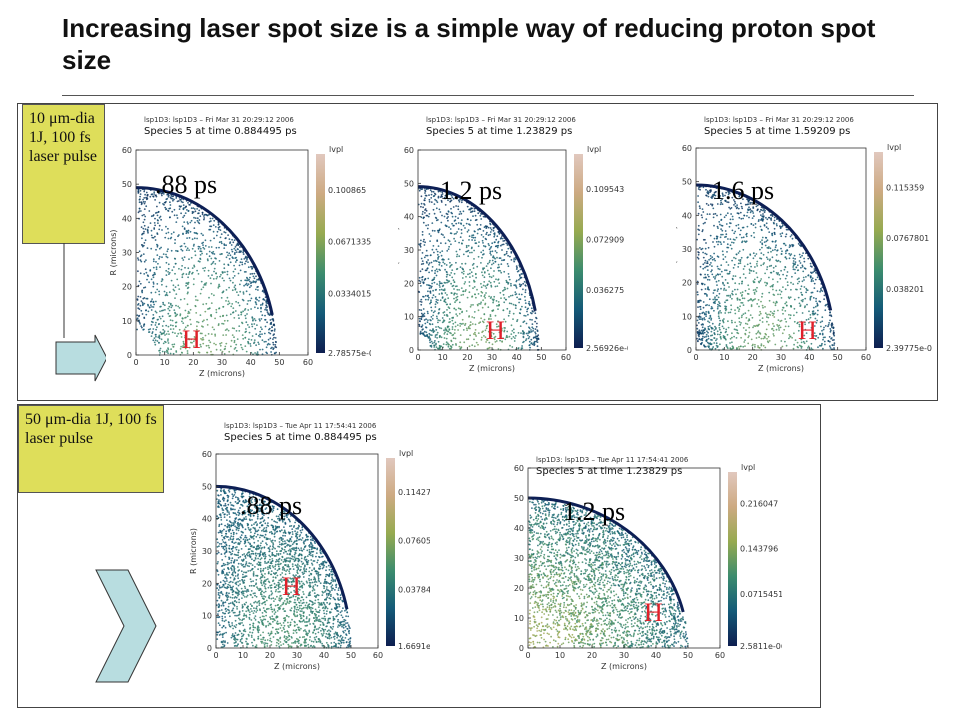  What do you see at coordinates (605, 189) in the screenshot?
I see `colorbar-tick-label: 0.109543` at bounding box center [605, 189].